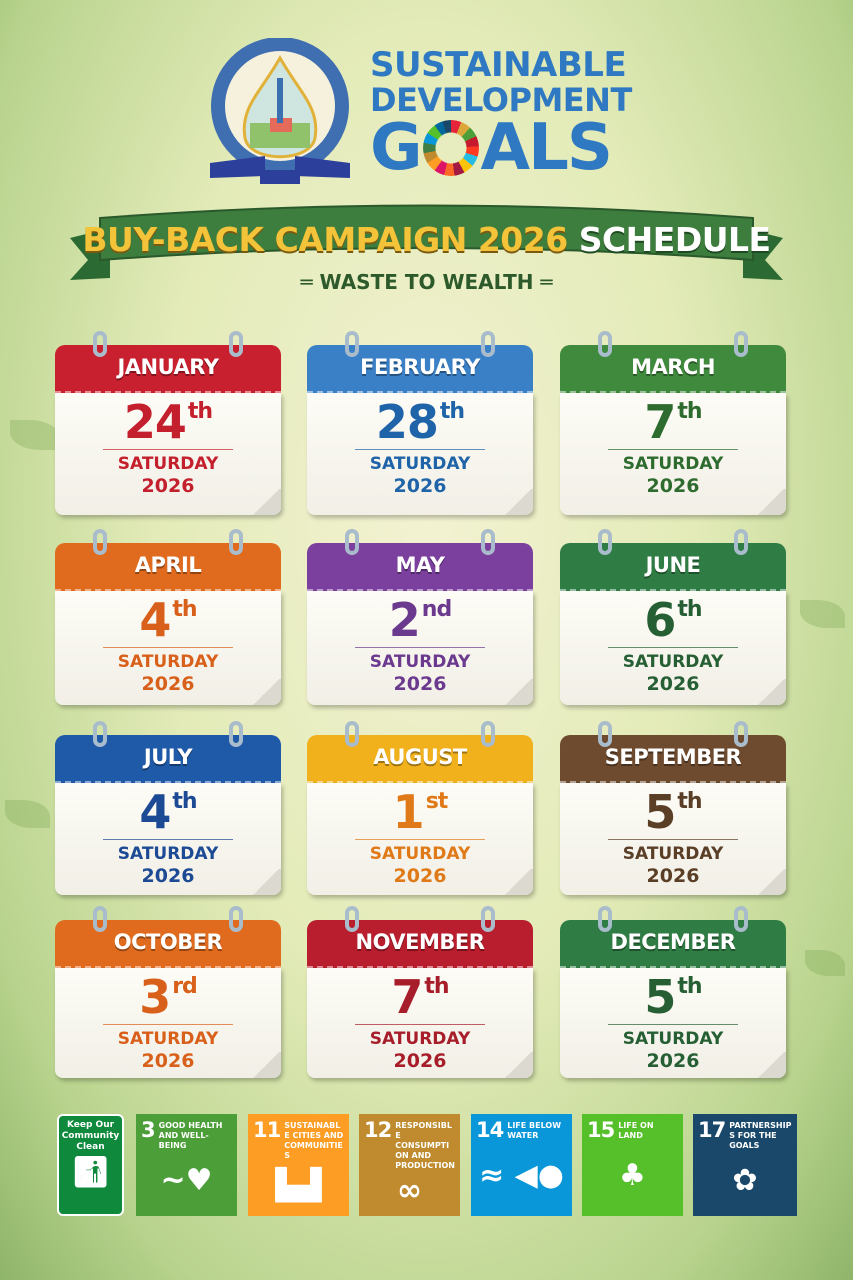 The height and width of the screenshot is (1280, 853). I want to click on day-number: 24th, so click(168, 422).